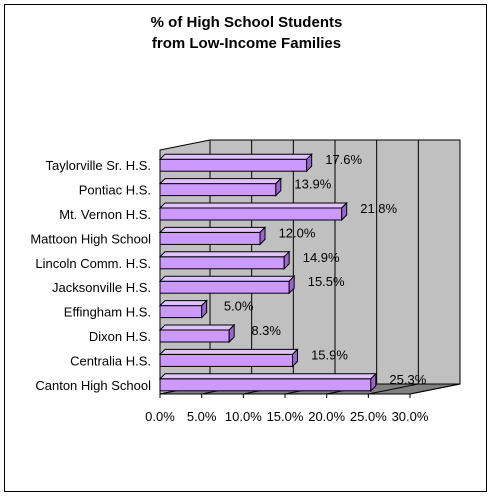  What do you see at coordinates (110, 360) in the screenshot?
I see `category-label: Centralia H.S.` at bounding box center [110, 360].